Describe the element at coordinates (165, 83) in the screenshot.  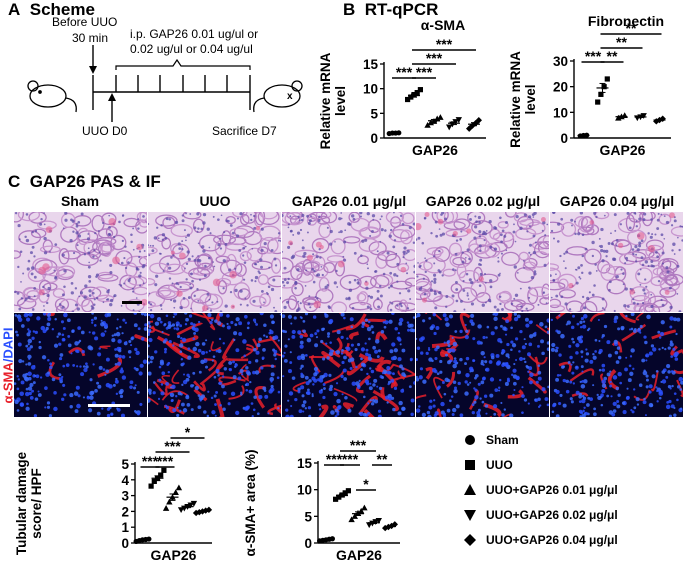
I see `scheme-diagram: x` at that location.